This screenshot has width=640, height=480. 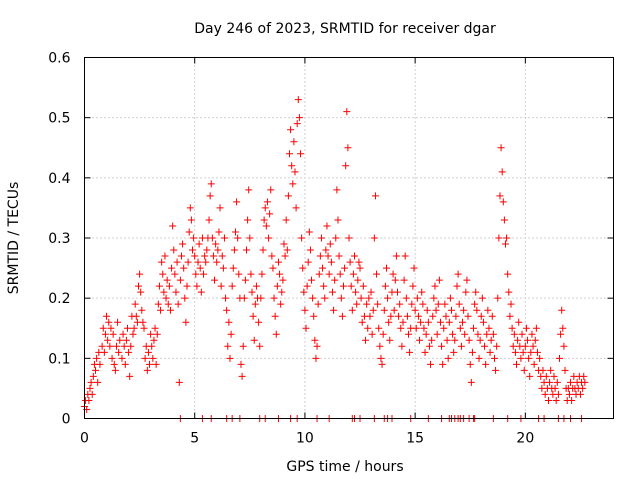 I want to click on y-tick-label-5: 0.5, so click(x=59, y=119).